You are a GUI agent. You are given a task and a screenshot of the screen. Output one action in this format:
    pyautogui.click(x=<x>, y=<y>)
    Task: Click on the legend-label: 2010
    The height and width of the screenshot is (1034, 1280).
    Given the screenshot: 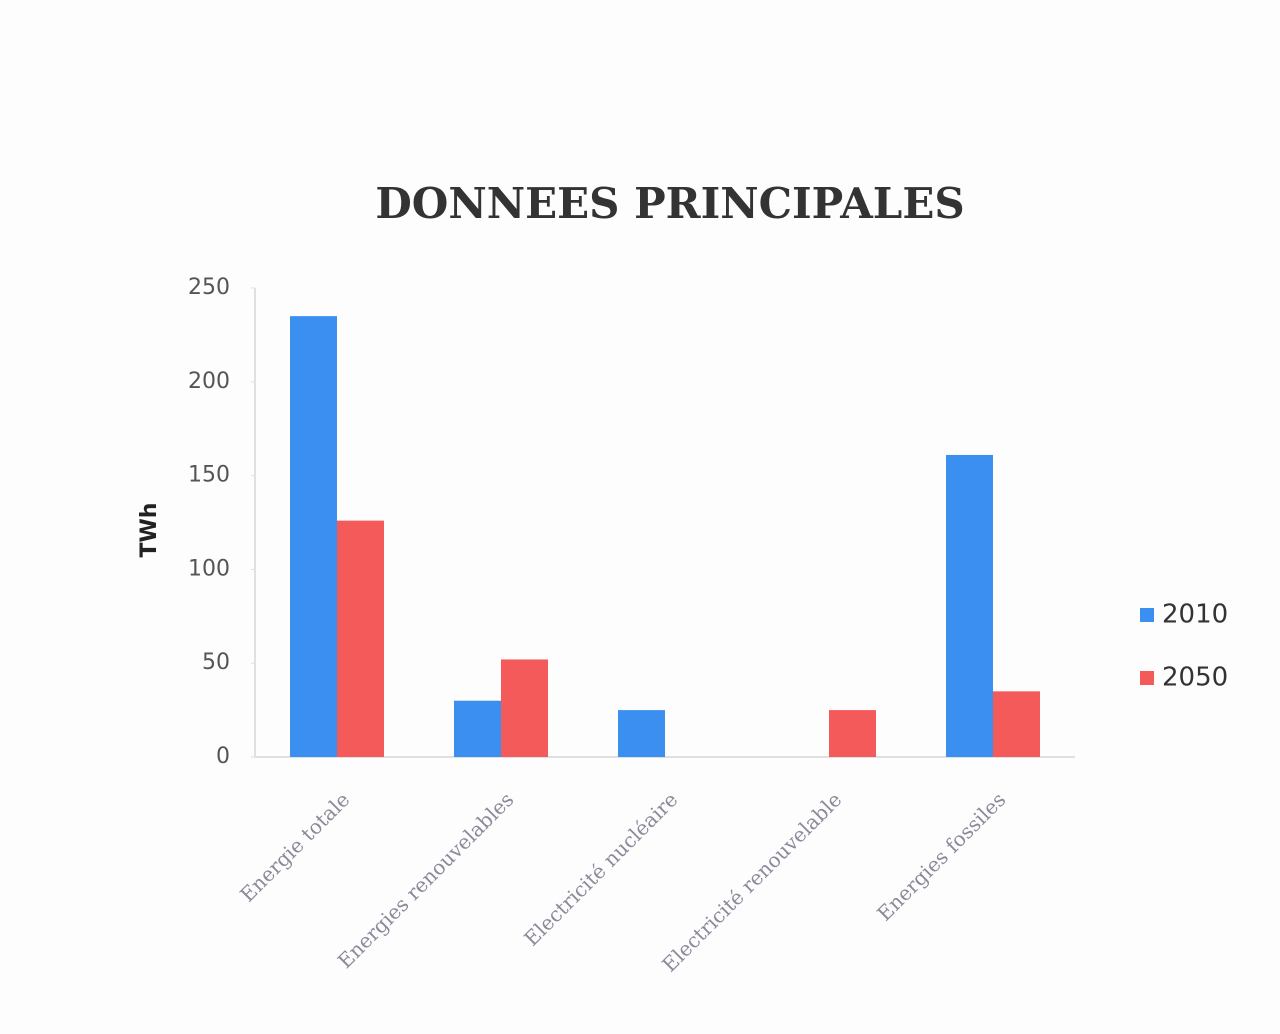 What is the action you would take?
    pyautogui.click(x=1195, y=615)
    